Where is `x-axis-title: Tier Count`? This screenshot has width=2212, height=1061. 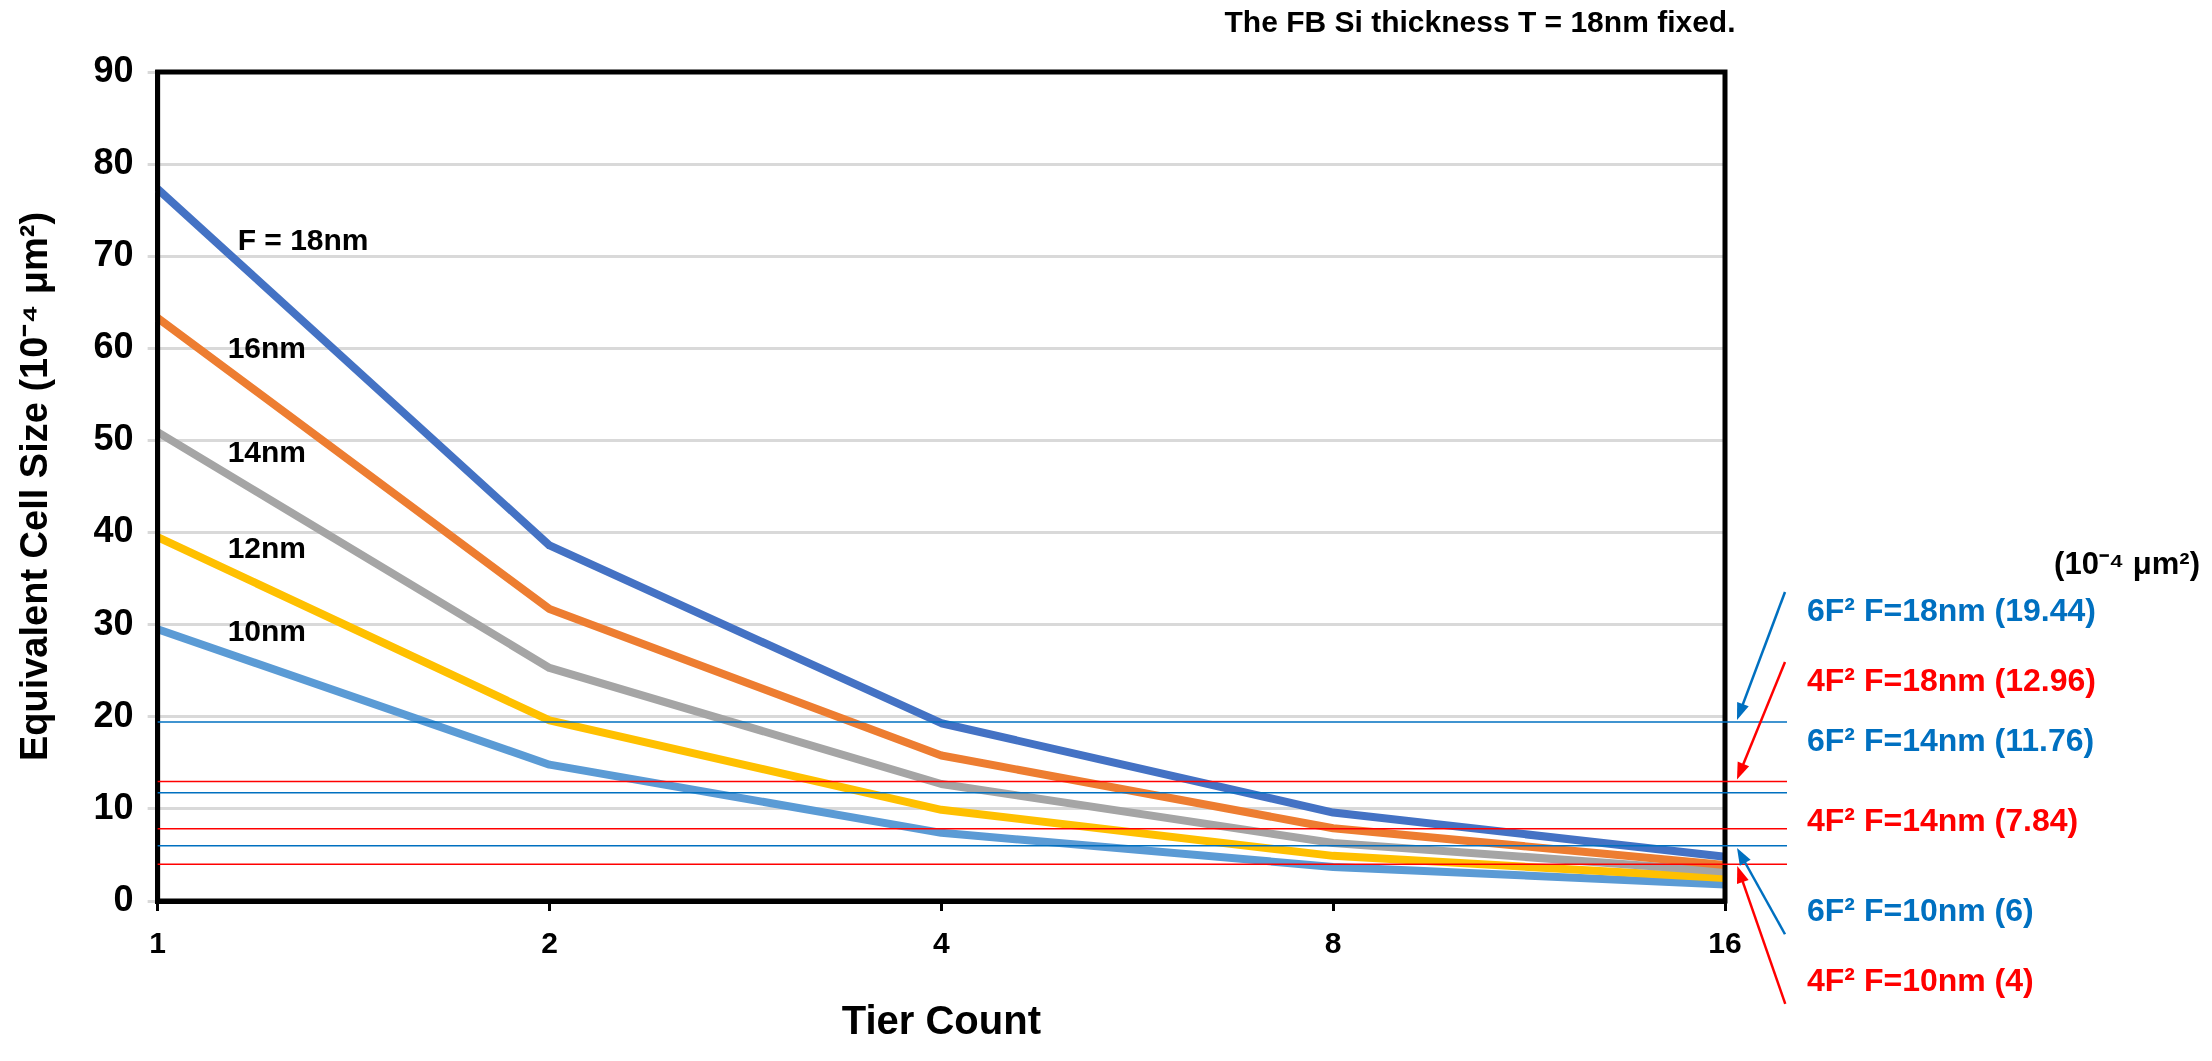
x-axis-title: Tier Count is located at coordinates (941, 1020).